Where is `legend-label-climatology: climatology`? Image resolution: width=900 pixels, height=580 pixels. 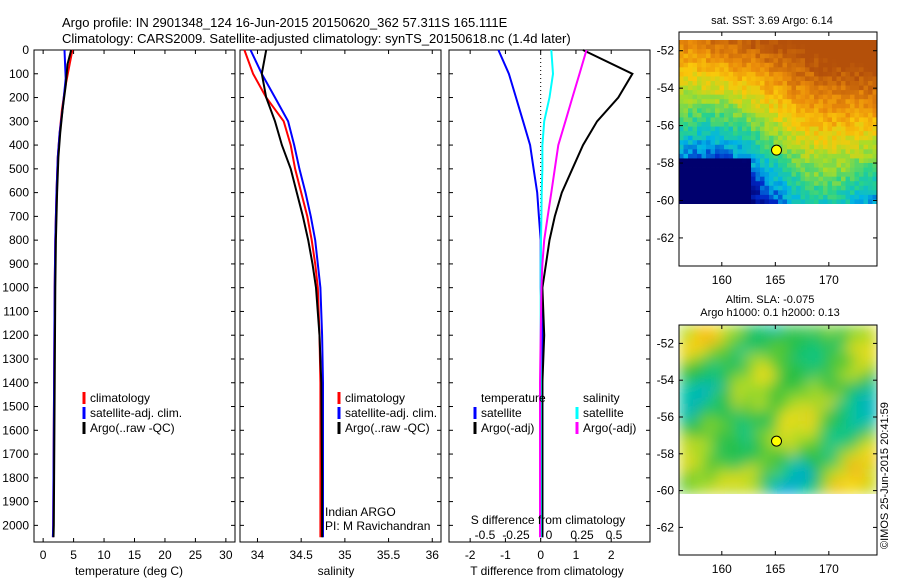
legend-label-climatology: climatology is located at coordinates (375, 398).